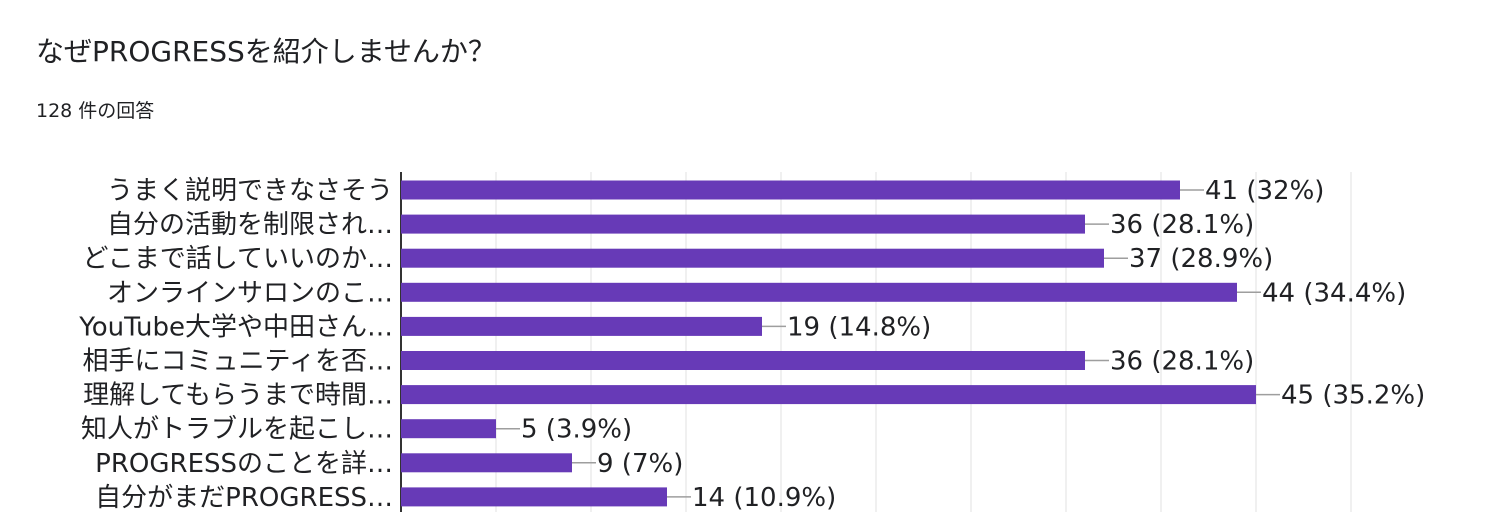 The width and height of the screenshot is (1510, 512). Describe the element at coordinates (764, 497) in the screenshot. I see `value-label: 14 (10.9%)` at that location.